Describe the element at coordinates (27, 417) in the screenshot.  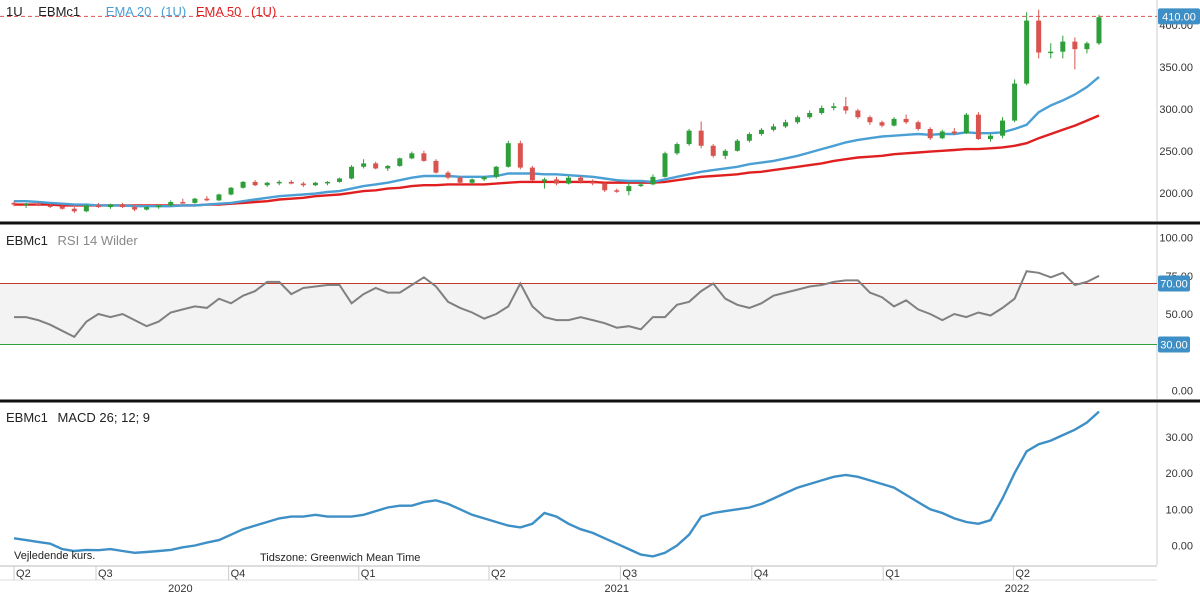
I see `macd-symbol: EBMc1` at that location.